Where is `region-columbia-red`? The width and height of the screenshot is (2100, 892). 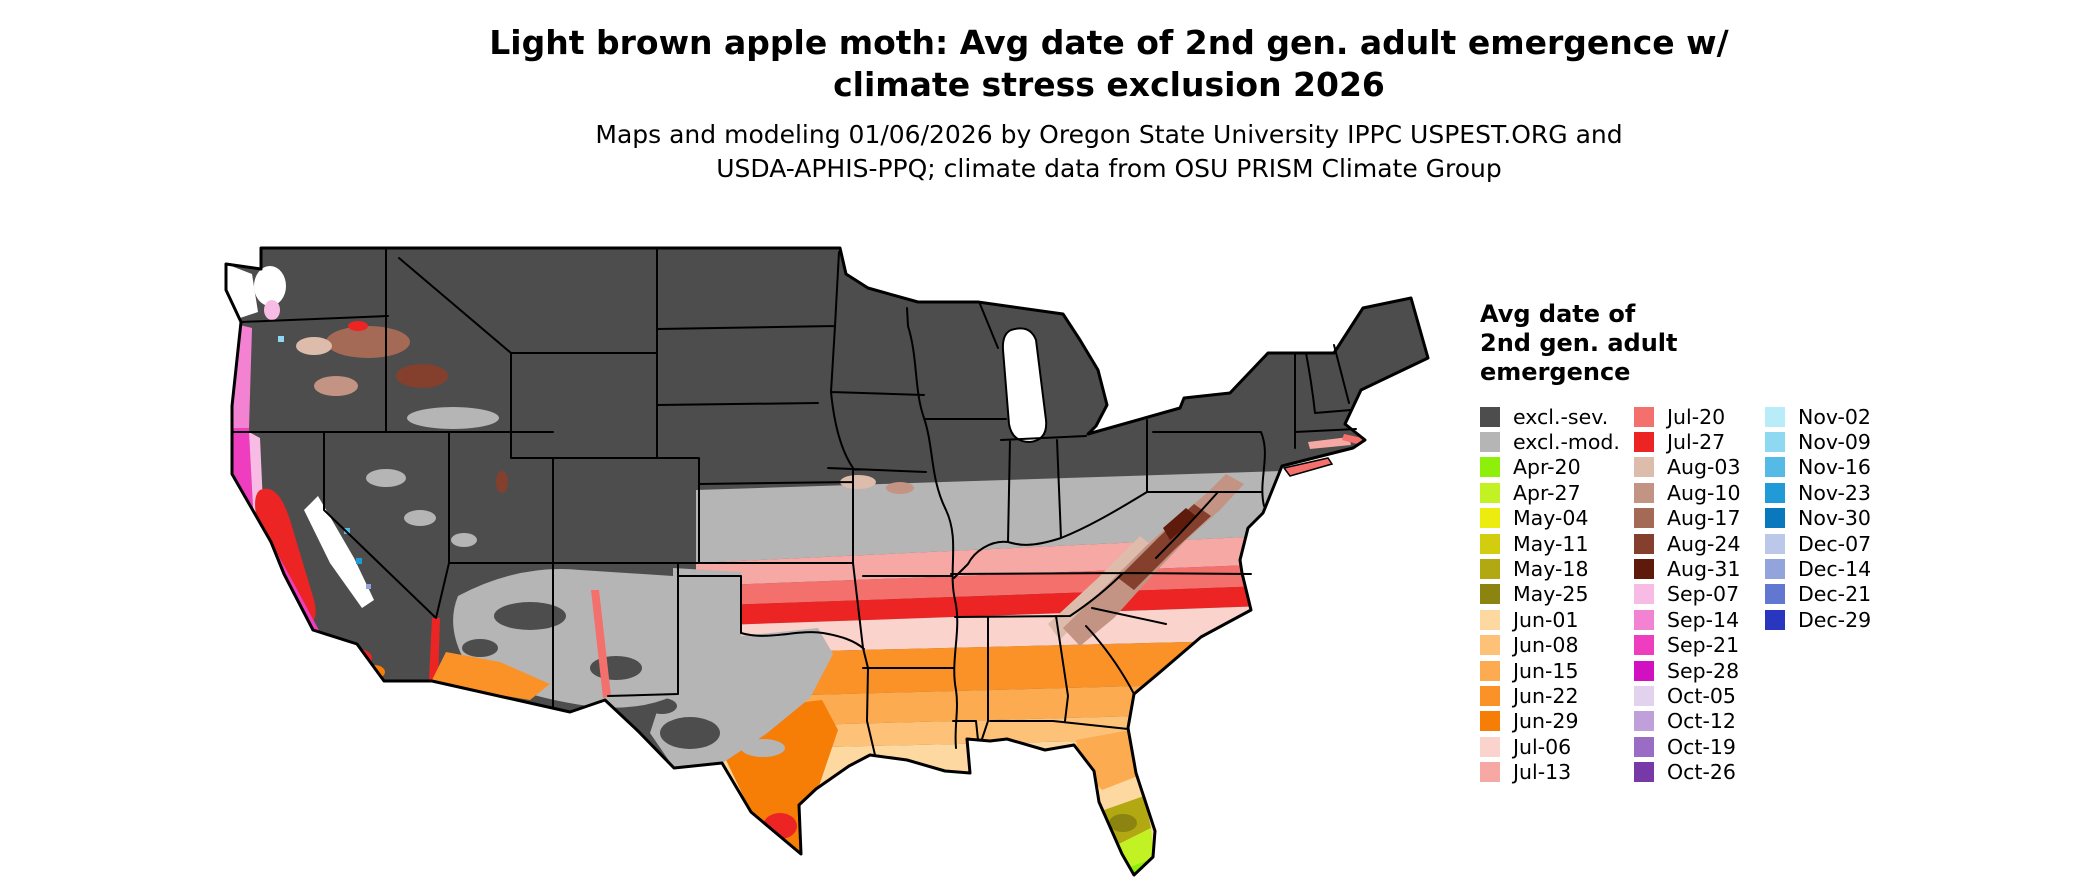 region-columbia-red is located at coordinates (358, 326).